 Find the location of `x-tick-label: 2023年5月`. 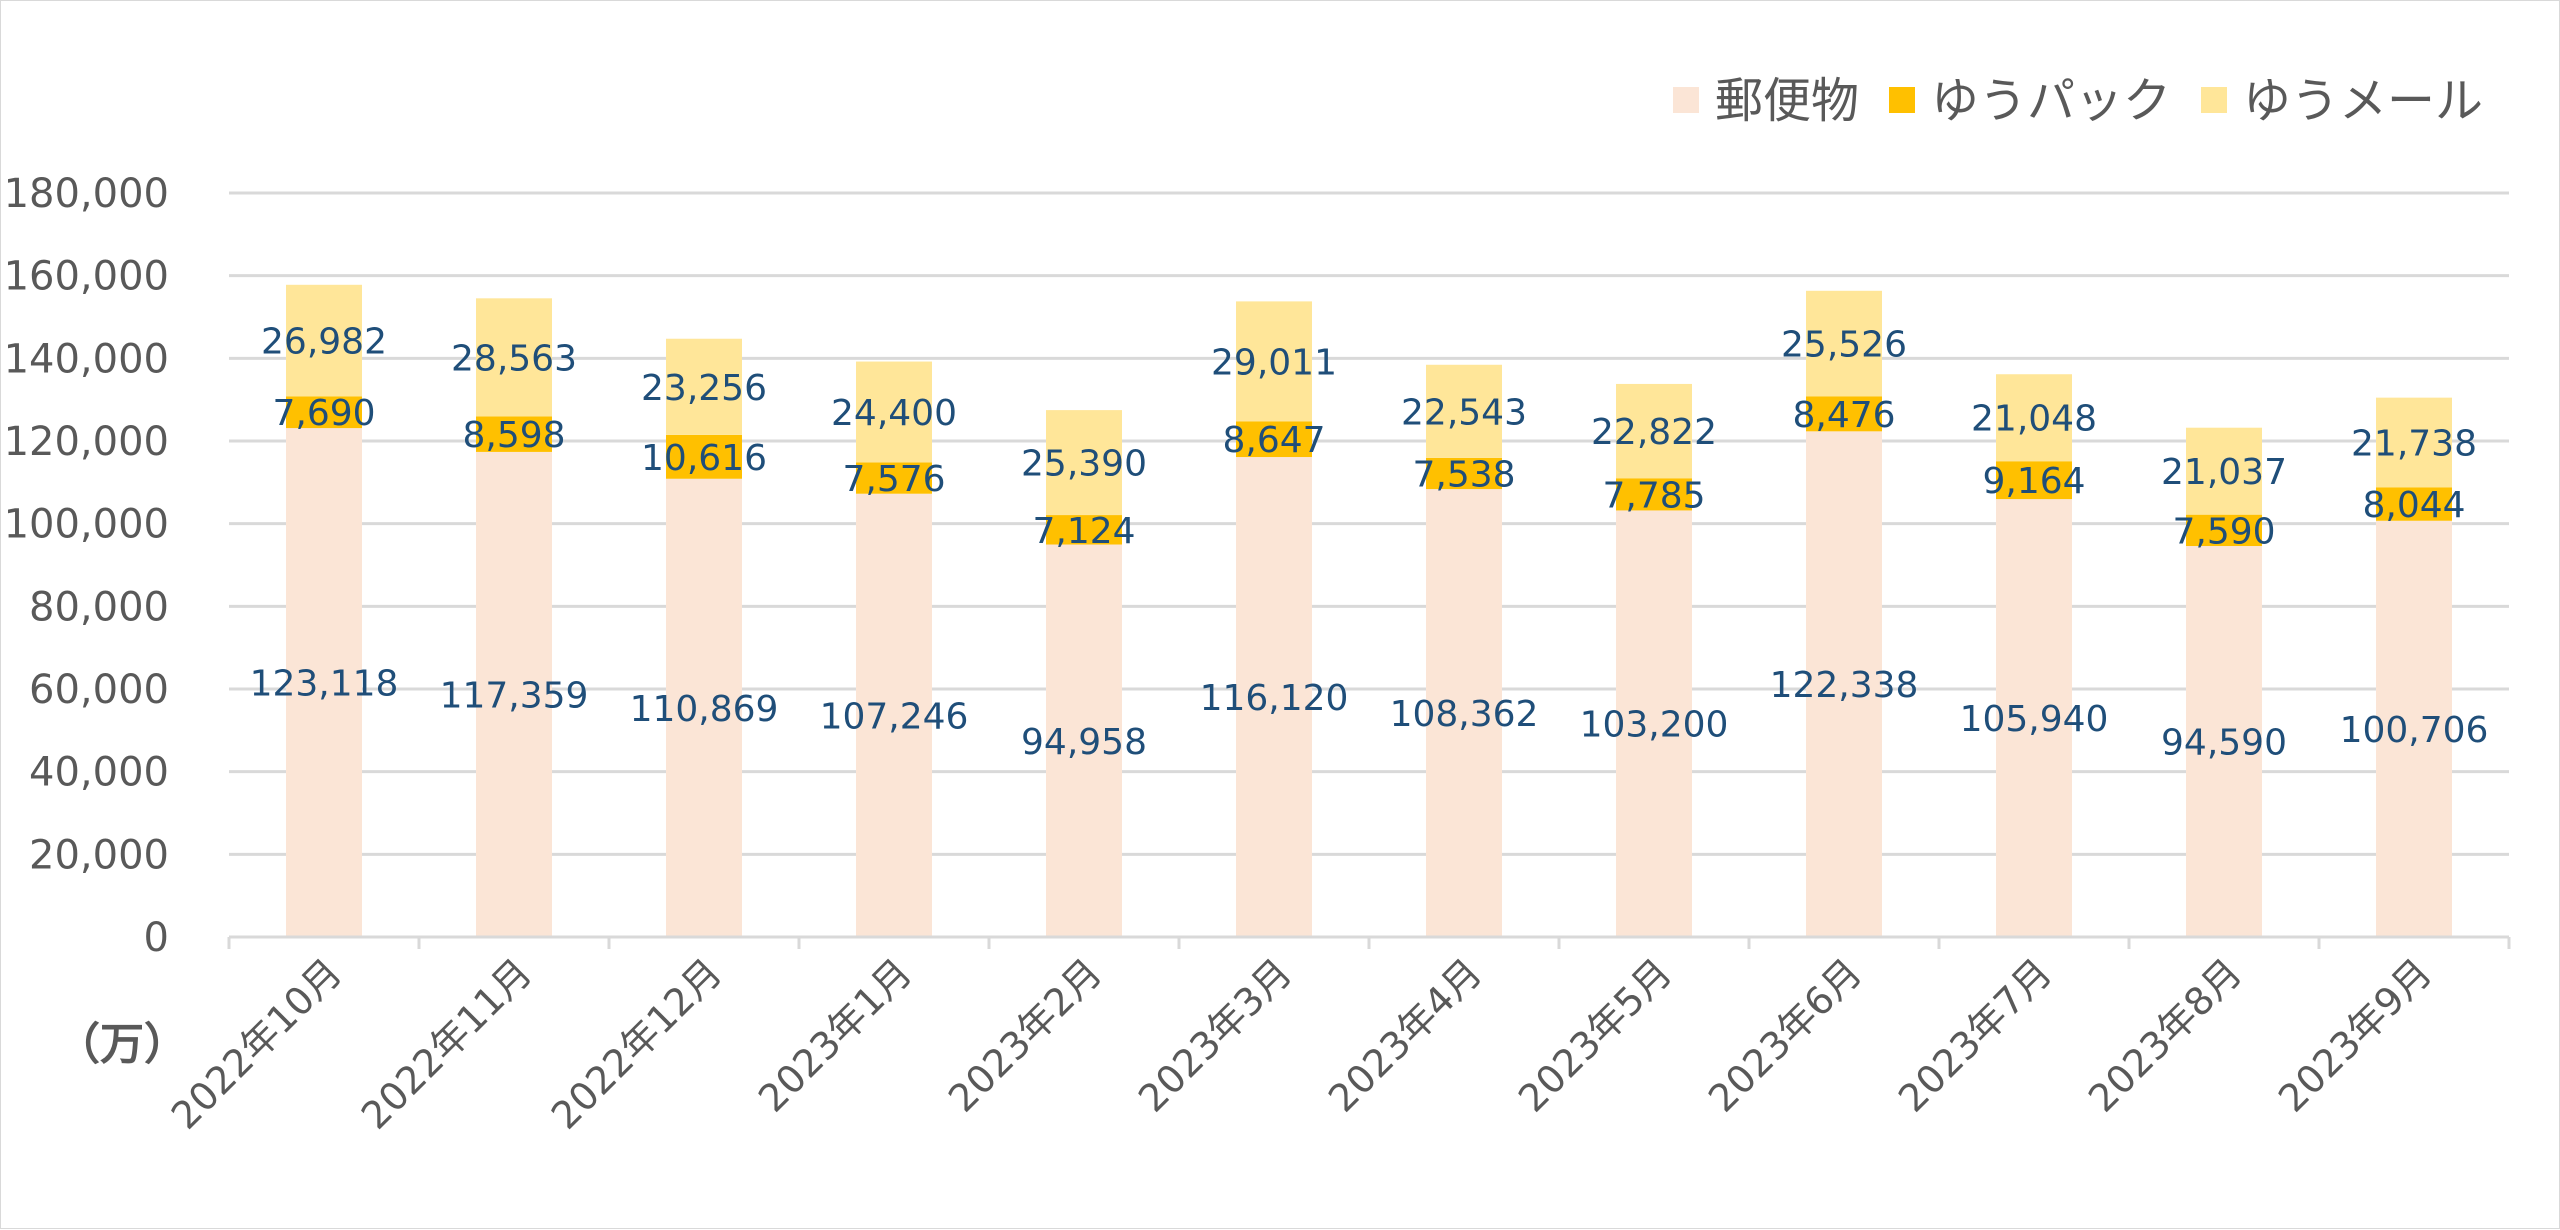

x-tick-label: 2023年5月 is located at coordinates (1595, 1035).